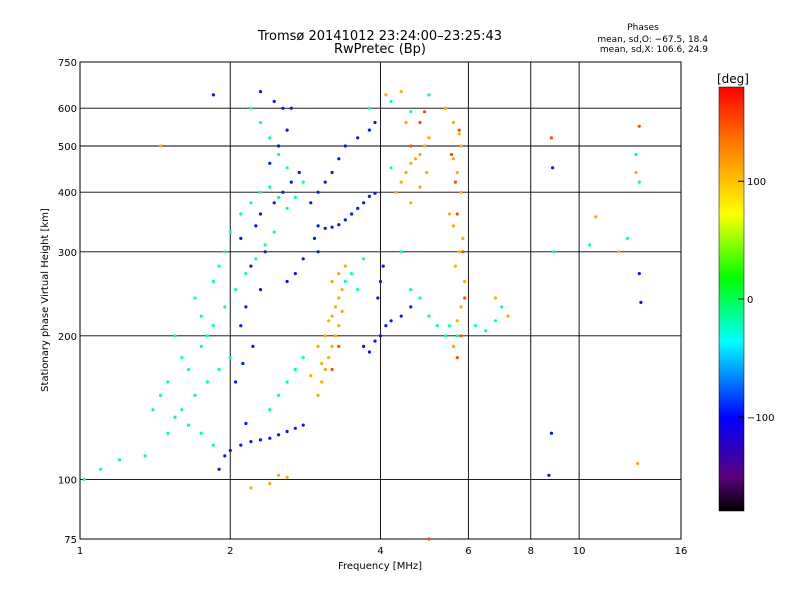  I want to click on phases-legend-x: mean, sd,X: 106.6, 24.9, so click(654, 50).